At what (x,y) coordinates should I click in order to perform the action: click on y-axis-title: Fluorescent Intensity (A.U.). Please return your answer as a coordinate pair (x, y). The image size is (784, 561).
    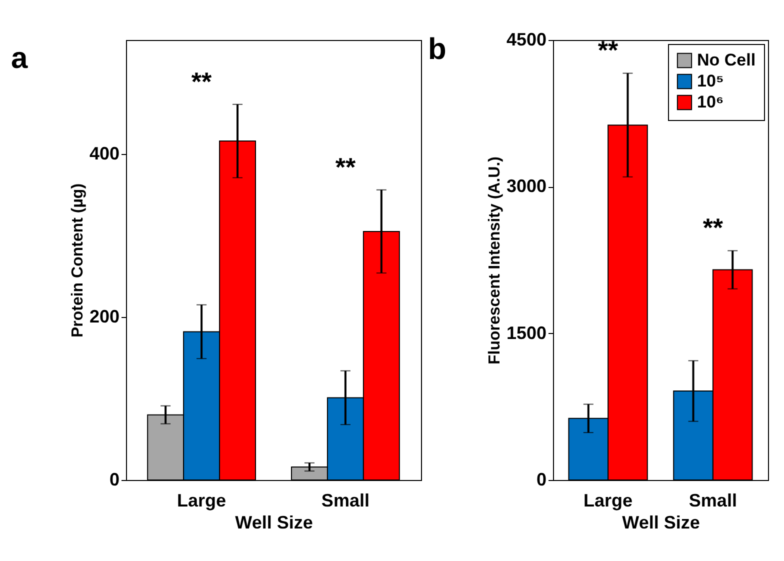
    Looking at the image, I should click on (495, 260).